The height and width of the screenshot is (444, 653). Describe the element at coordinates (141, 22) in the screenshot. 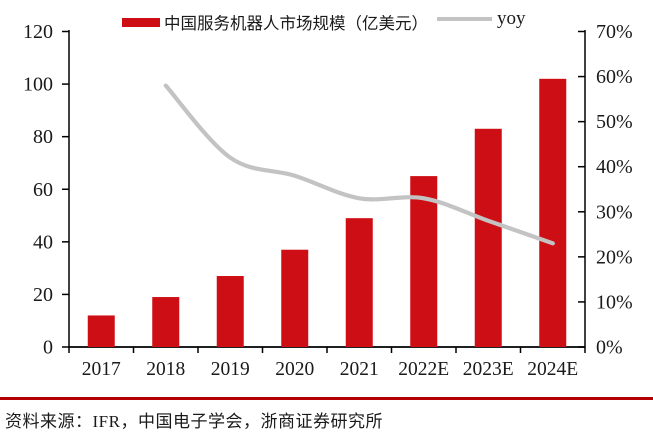

I see `bar-legend-swatch` at that location.